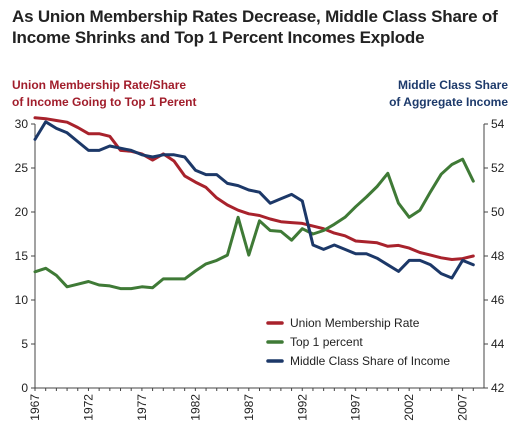 This screenshot has height=439, width=526. What do you see at coordinates (463, 407) in the screenshot?
I see `x-tick-label: 2007` at bounding box center [463, 407].